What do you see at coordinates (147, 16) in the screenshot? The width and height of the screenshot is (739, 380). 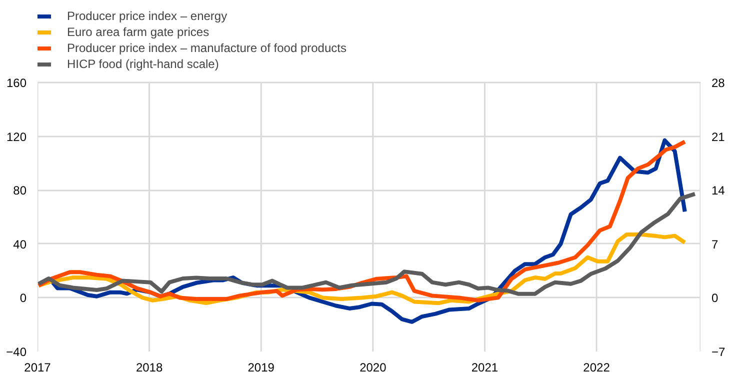 I see `legend-label: Producer price index – energy` at bounding box center [147, 16].